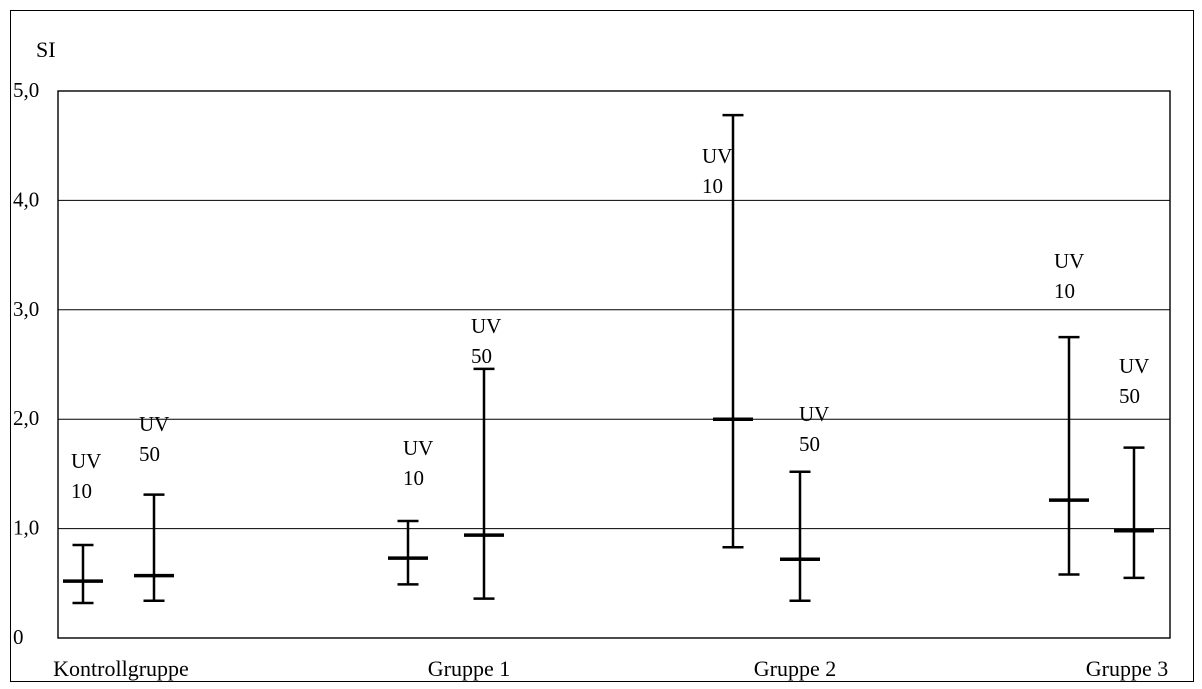 The image size is (1202, 689). I want to click on y-tick-labels: 0 1,0 2,0 3,0 4,0 5,0, so click(26, 363).